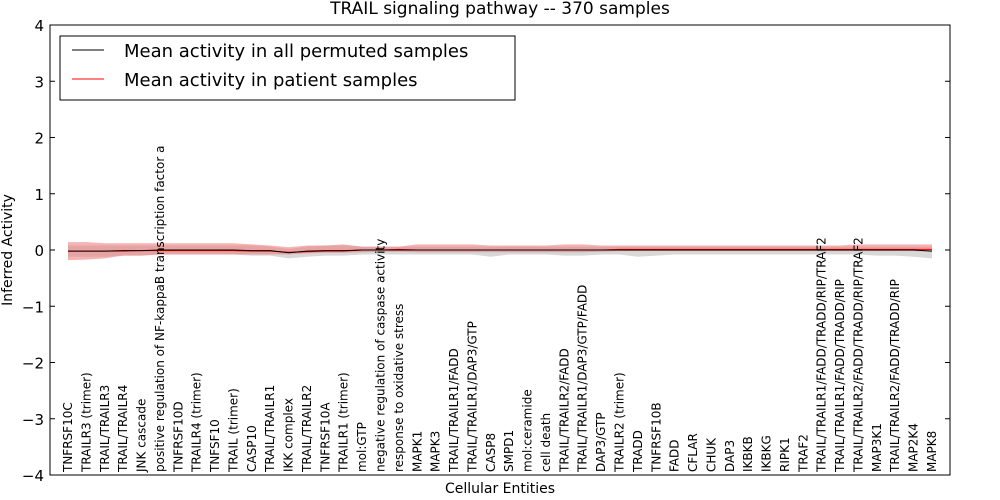 This screenshot has height=500, width=1000. I want to click on y-tick-label: 2, so click(39, 139).